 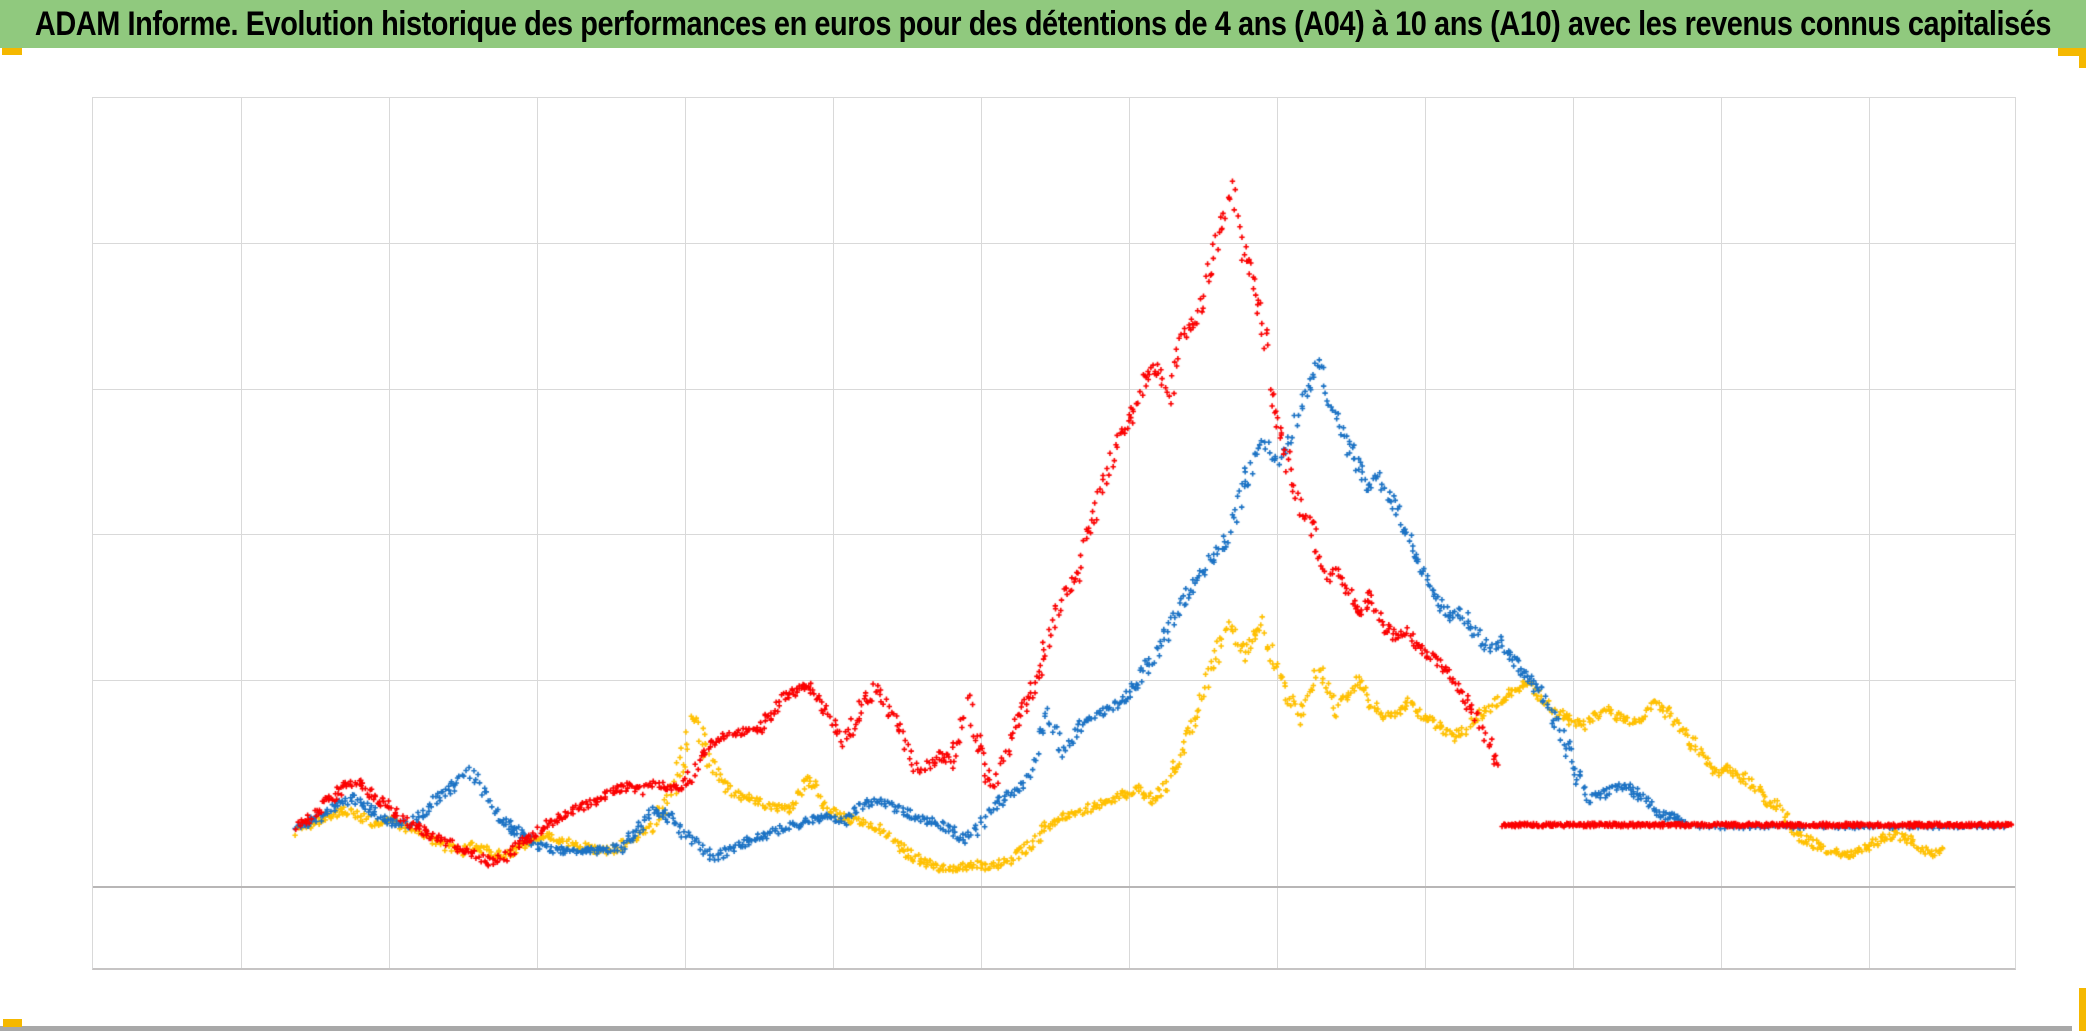 What do you see at coordinates (12, 51) in the screenshot?
I see `accent-mark-top-left` at bounding box center [12, 51].